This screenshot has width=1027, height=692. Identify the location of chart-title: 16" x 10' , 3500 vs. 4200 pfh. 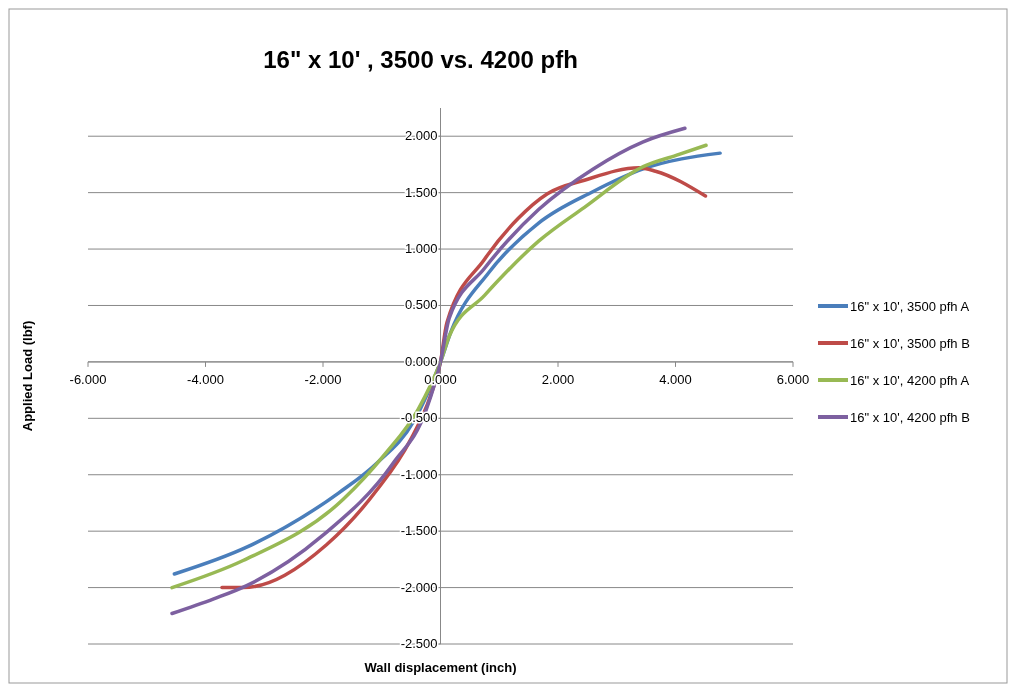
(420, 59).